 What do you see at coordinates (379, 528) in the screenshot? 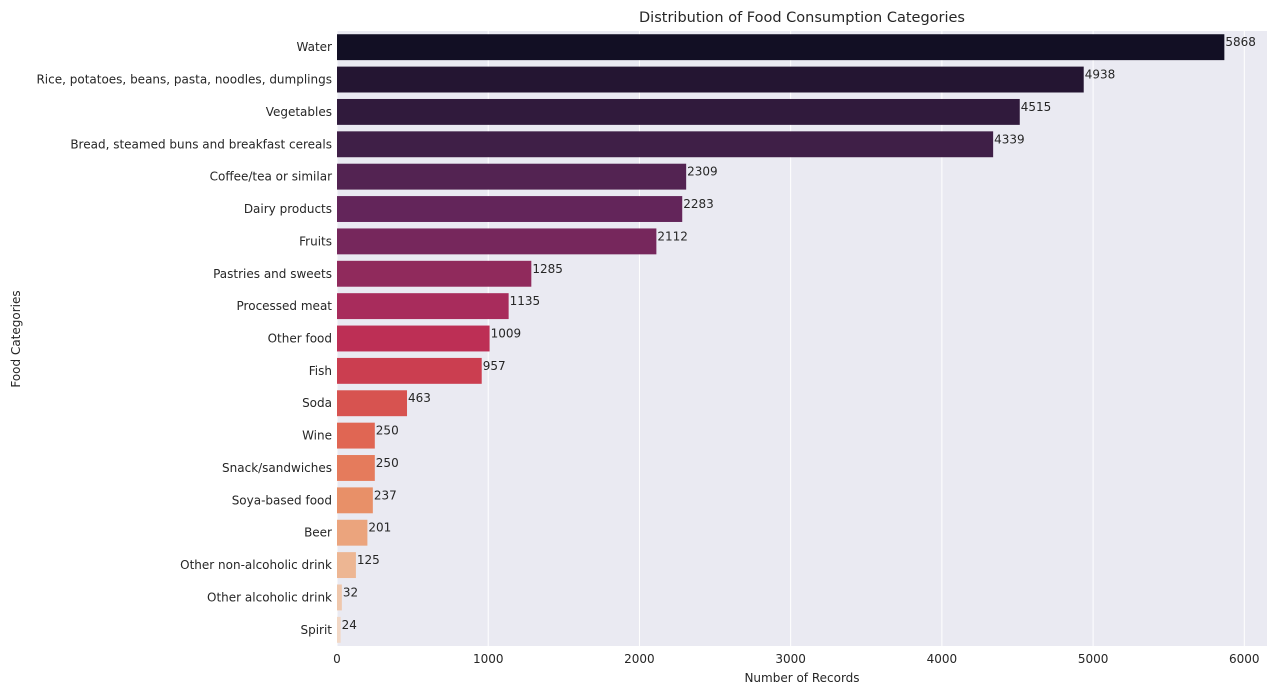
I see `bar-value-label: 201` at bounding box center [379, 528].